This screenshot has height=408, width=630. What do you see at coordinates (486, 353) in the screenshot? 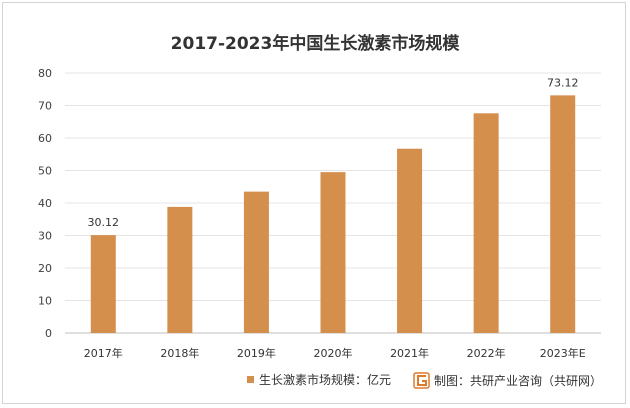
I see `x-tick-label: 2022年` at bounding box center [486, 353].